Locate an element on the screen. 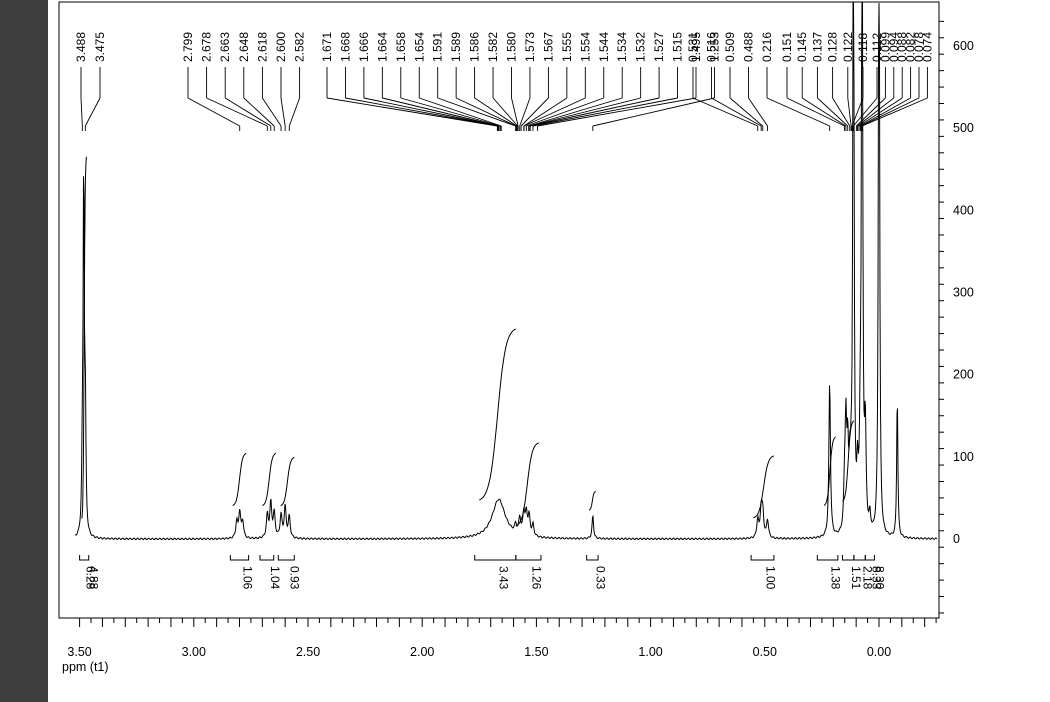 Image resolution: width=1050 pixels, height=702 pixels. peak-label: 0.531 is located at coordinates (693, 47).